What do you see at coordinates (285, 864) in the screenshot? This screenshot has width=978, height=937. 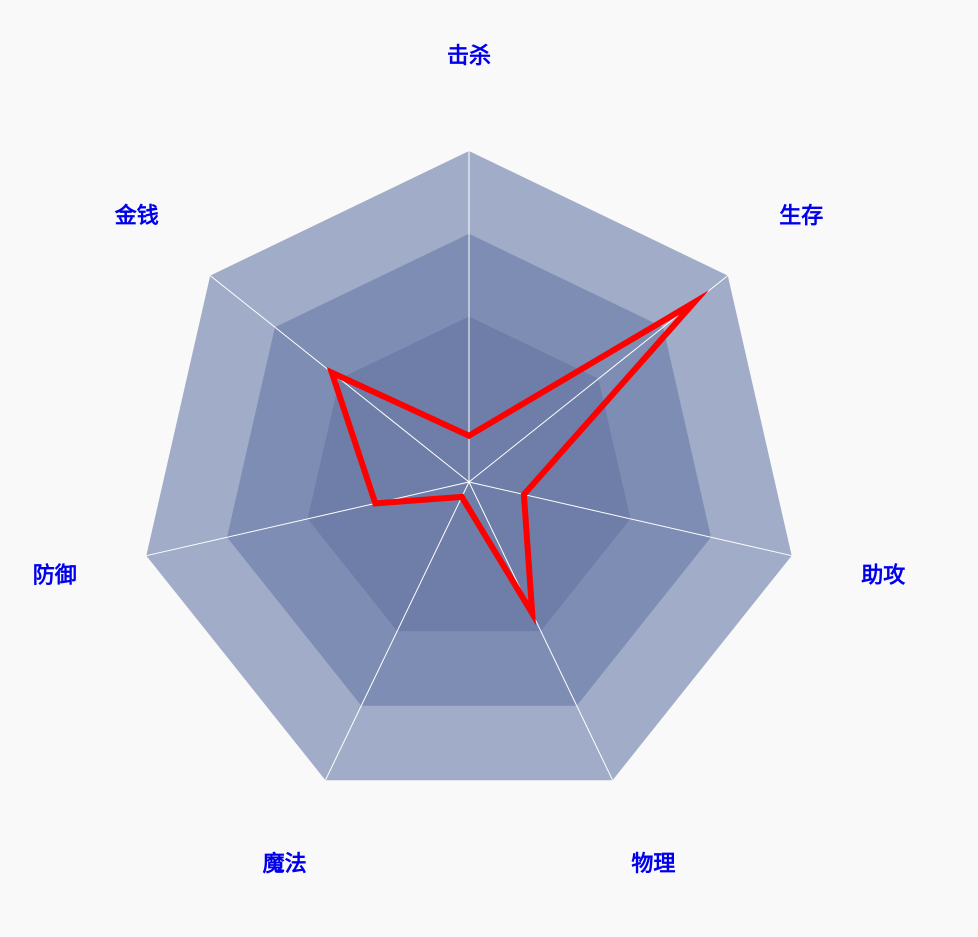 I see `indicator-label: 魔法` at bounding box center [285, 864].